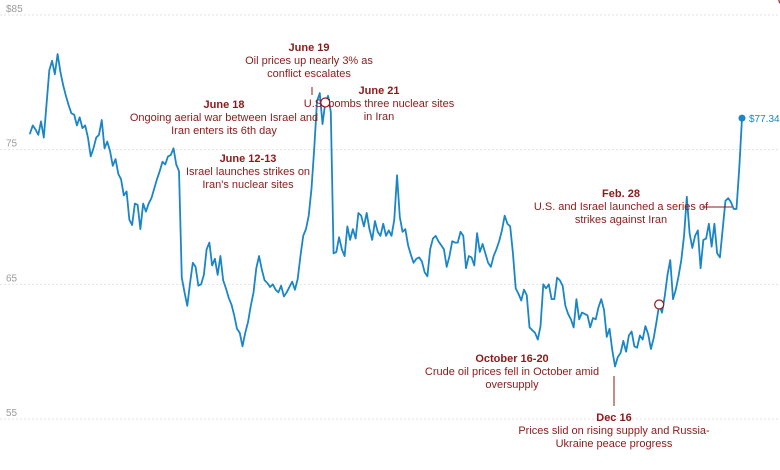 The image size is (780, 470). Describe the element at coordinates (224, 105) in the screenshot. I see `annotation-heading: June 18` at that location.